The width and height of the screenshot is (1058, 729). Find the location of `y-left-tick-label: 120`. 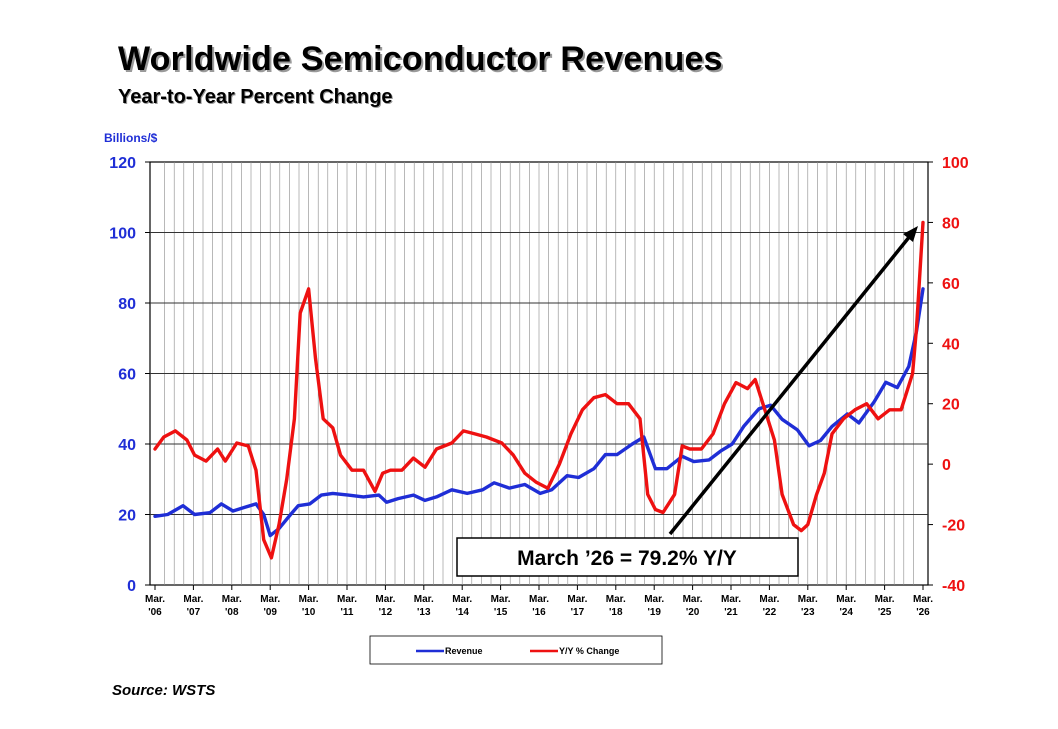

y-left-tick-label: 120 is located at coordinates (122, 163).